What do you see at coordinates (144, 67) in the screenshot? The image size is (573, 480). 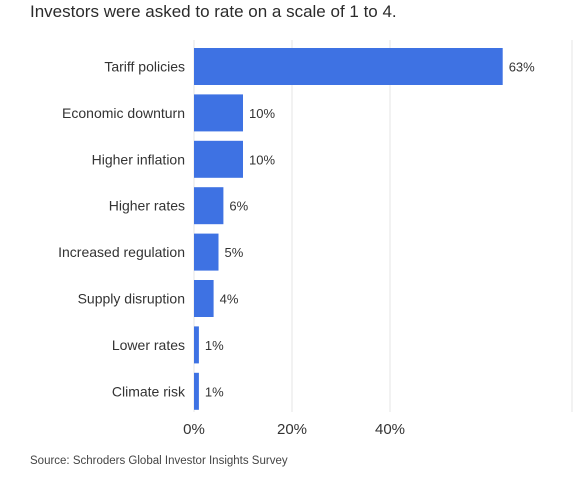 I see `category-label: Tariff policies` at bounding box center [144, 67].